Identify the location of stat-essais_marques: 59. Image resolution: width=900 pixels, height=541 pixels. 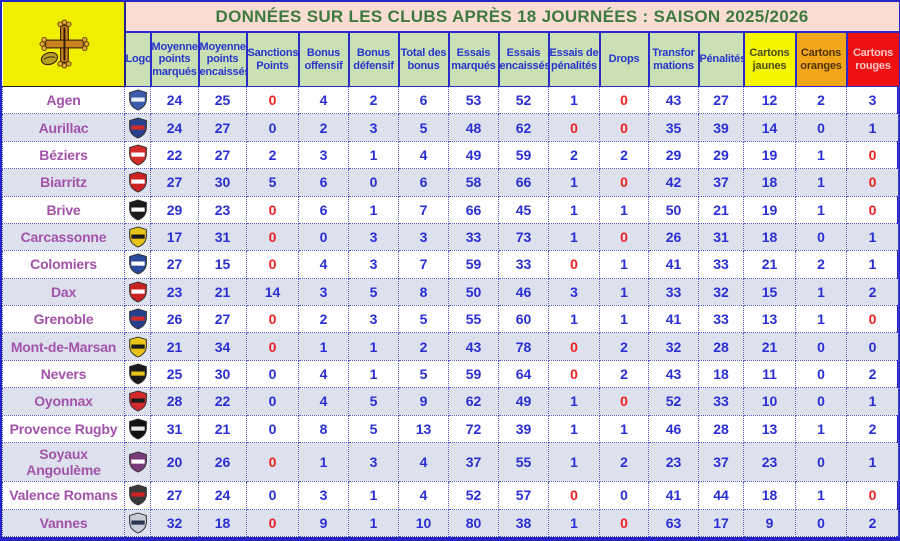
(473, 264).